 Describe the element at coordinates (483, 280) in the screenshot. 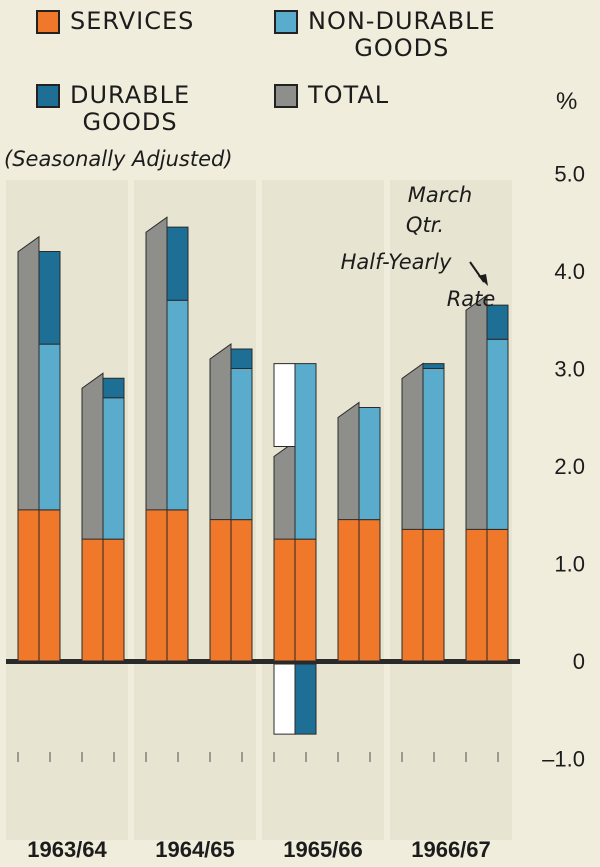

I see `annotation-arrowhead` at that location.